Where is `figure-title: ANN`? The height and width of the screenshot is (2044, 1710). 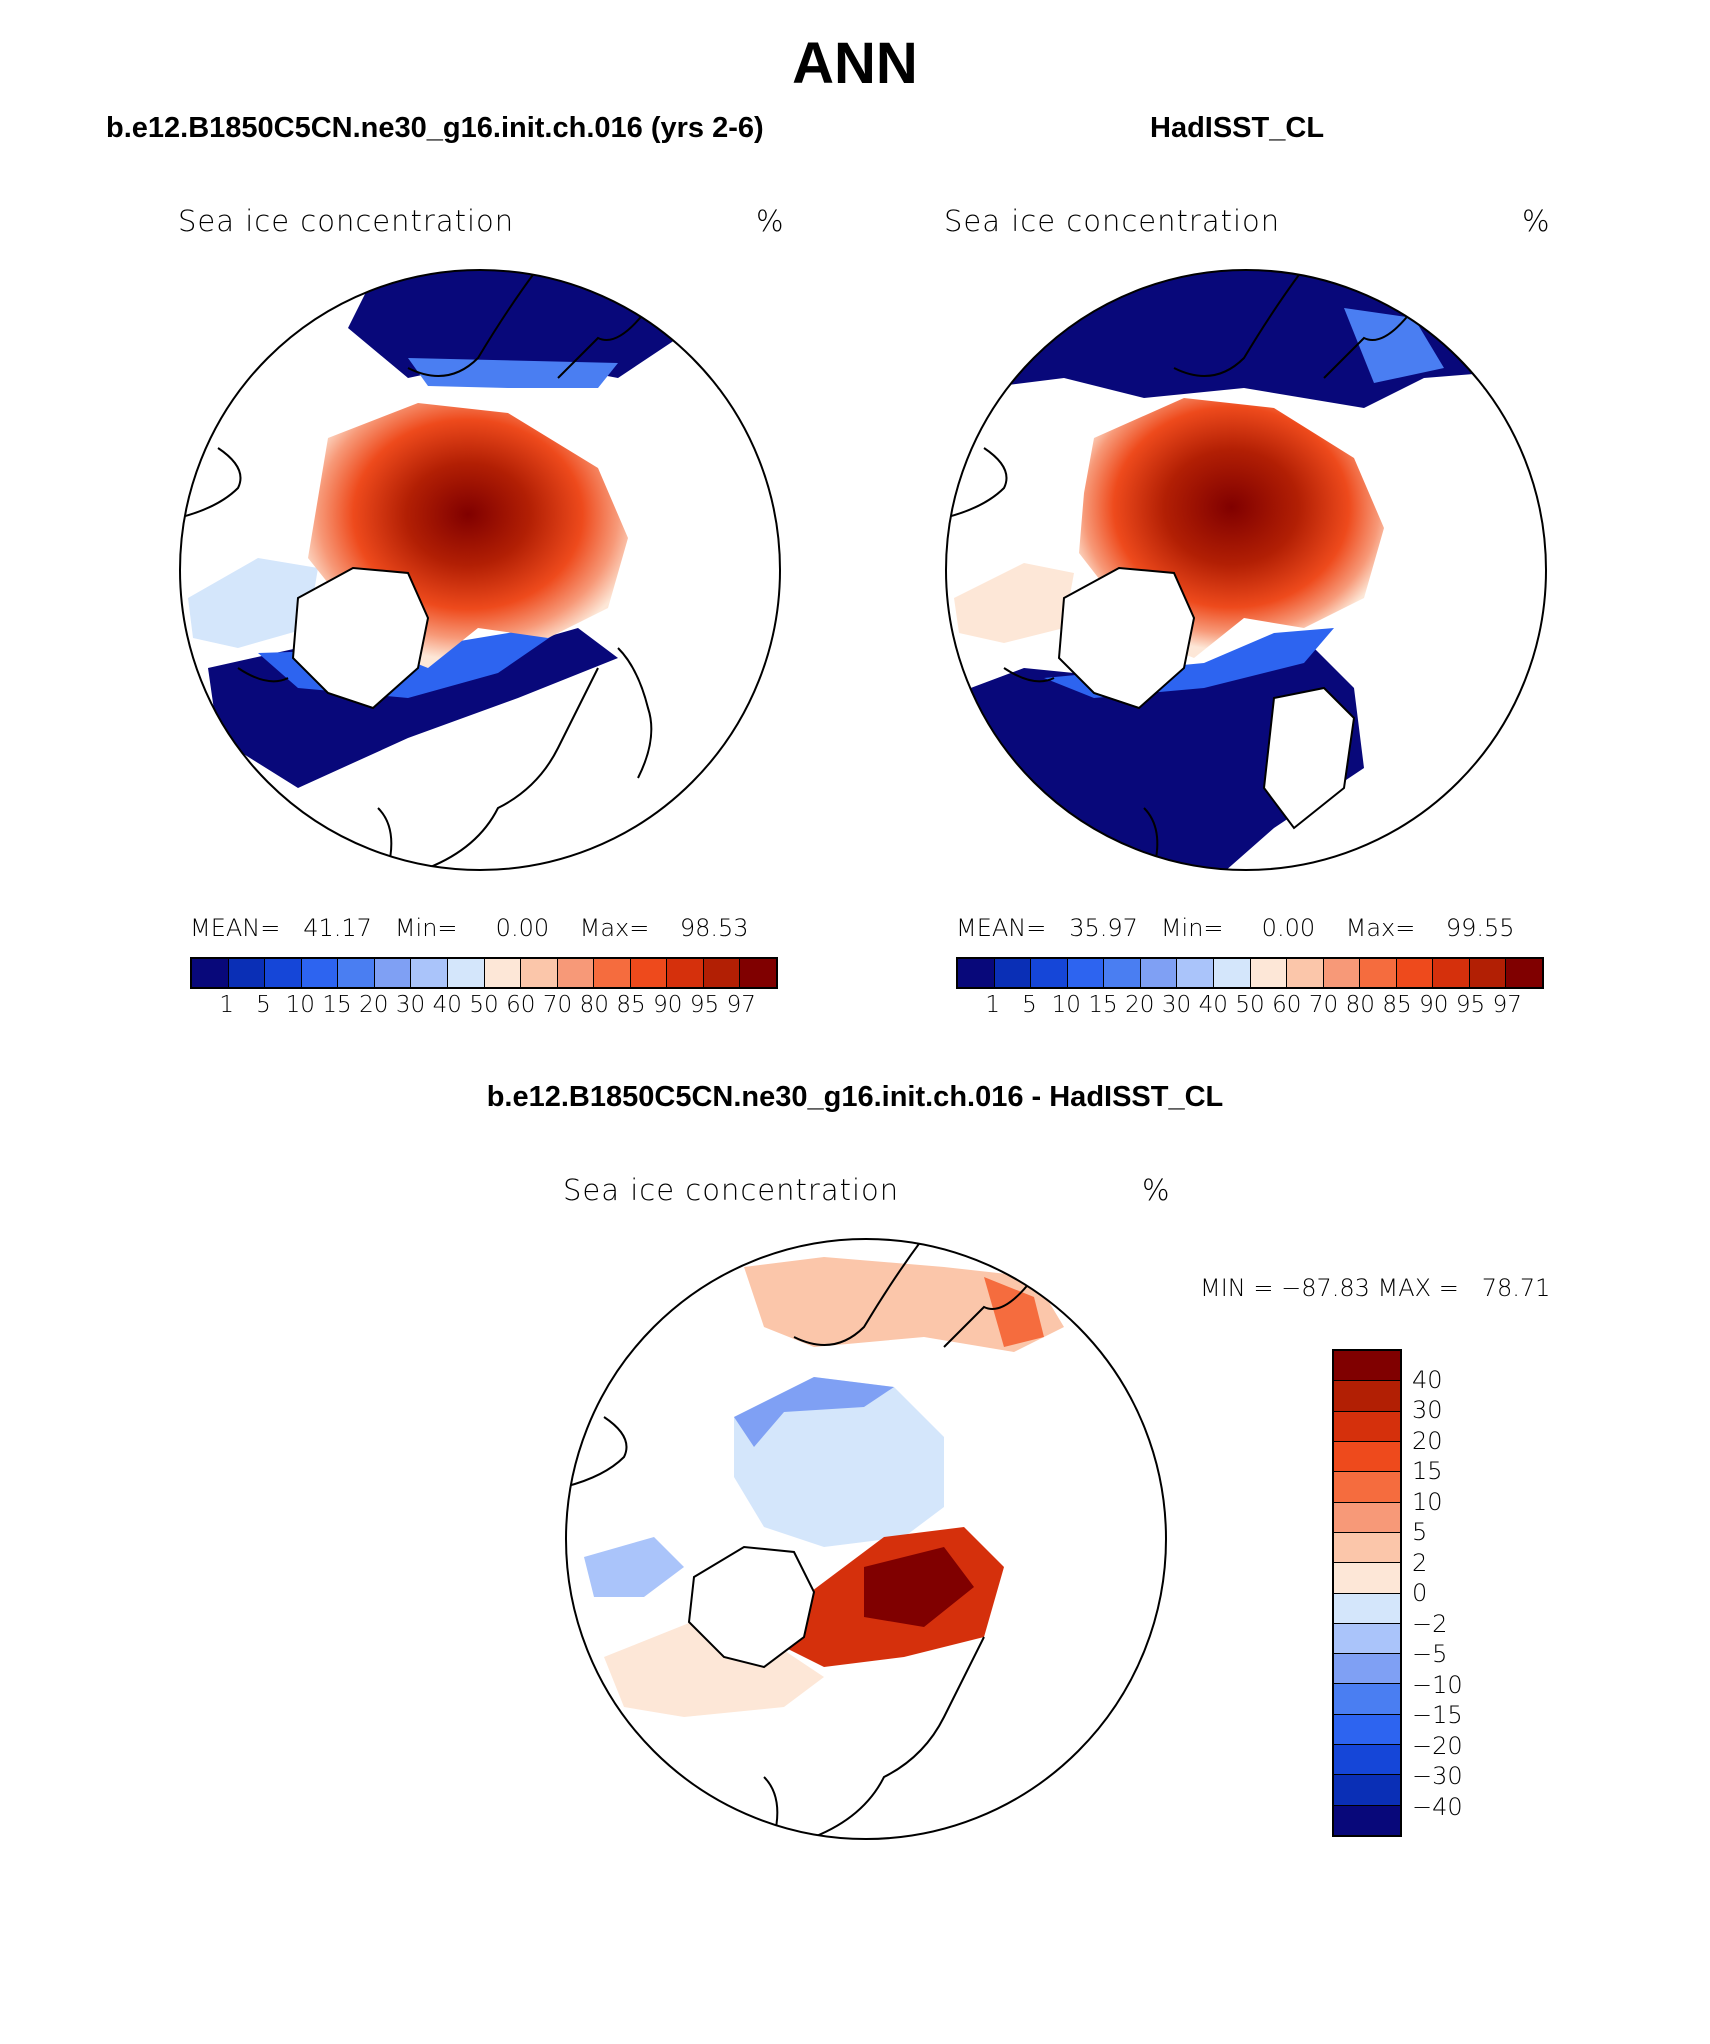 figure-title: ANN is located at coordinates (855, 63).